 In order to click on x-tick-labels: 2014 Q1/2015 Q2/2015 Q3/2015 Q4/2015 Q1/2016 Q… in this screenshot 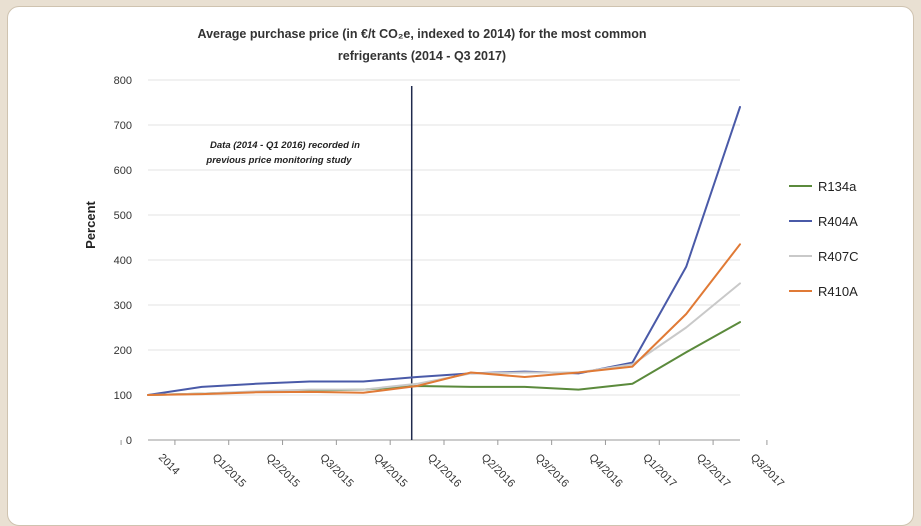, I will do `click(471, 471)`.